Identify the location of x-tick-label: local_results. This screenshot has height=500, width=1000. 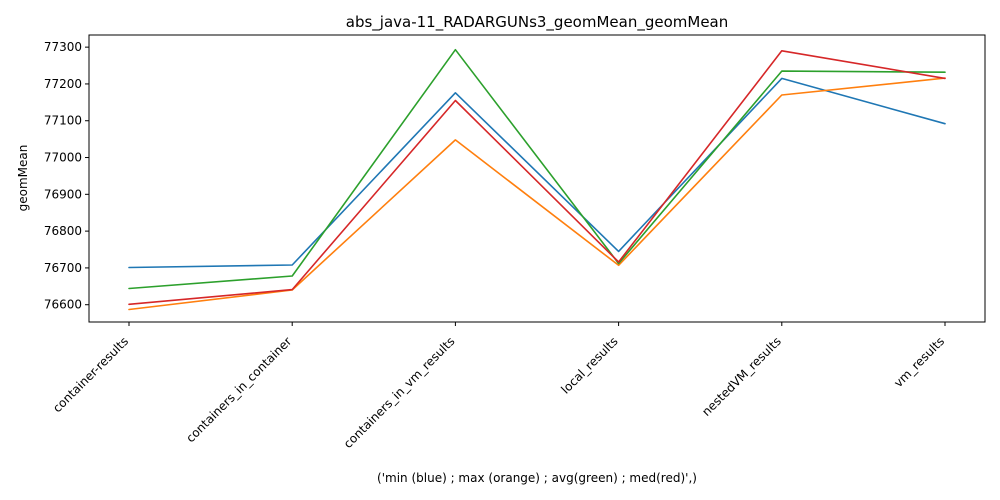
(589, 365).